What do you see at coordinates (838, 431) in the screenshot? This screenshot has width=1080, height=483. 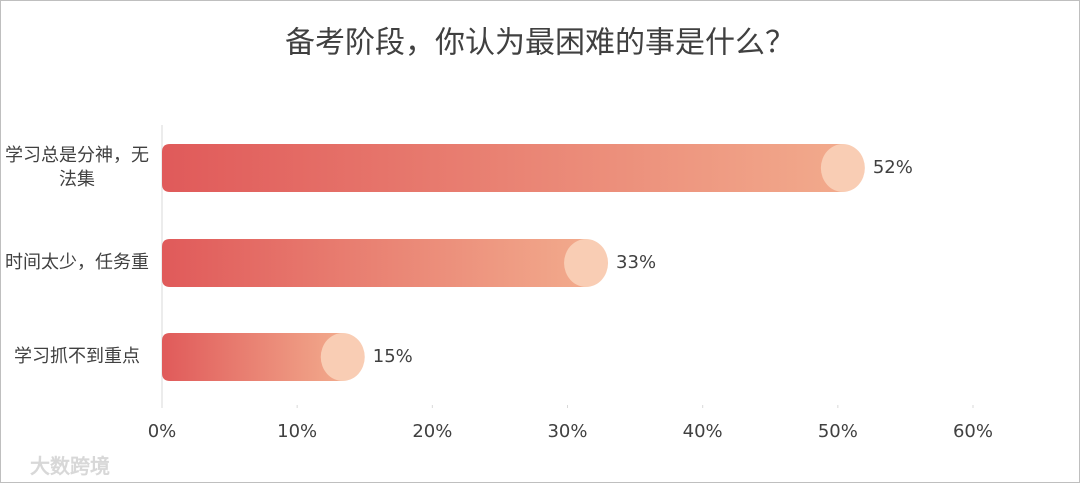 I see `x-tick-label: 50%` at bounding box center [838, 431].